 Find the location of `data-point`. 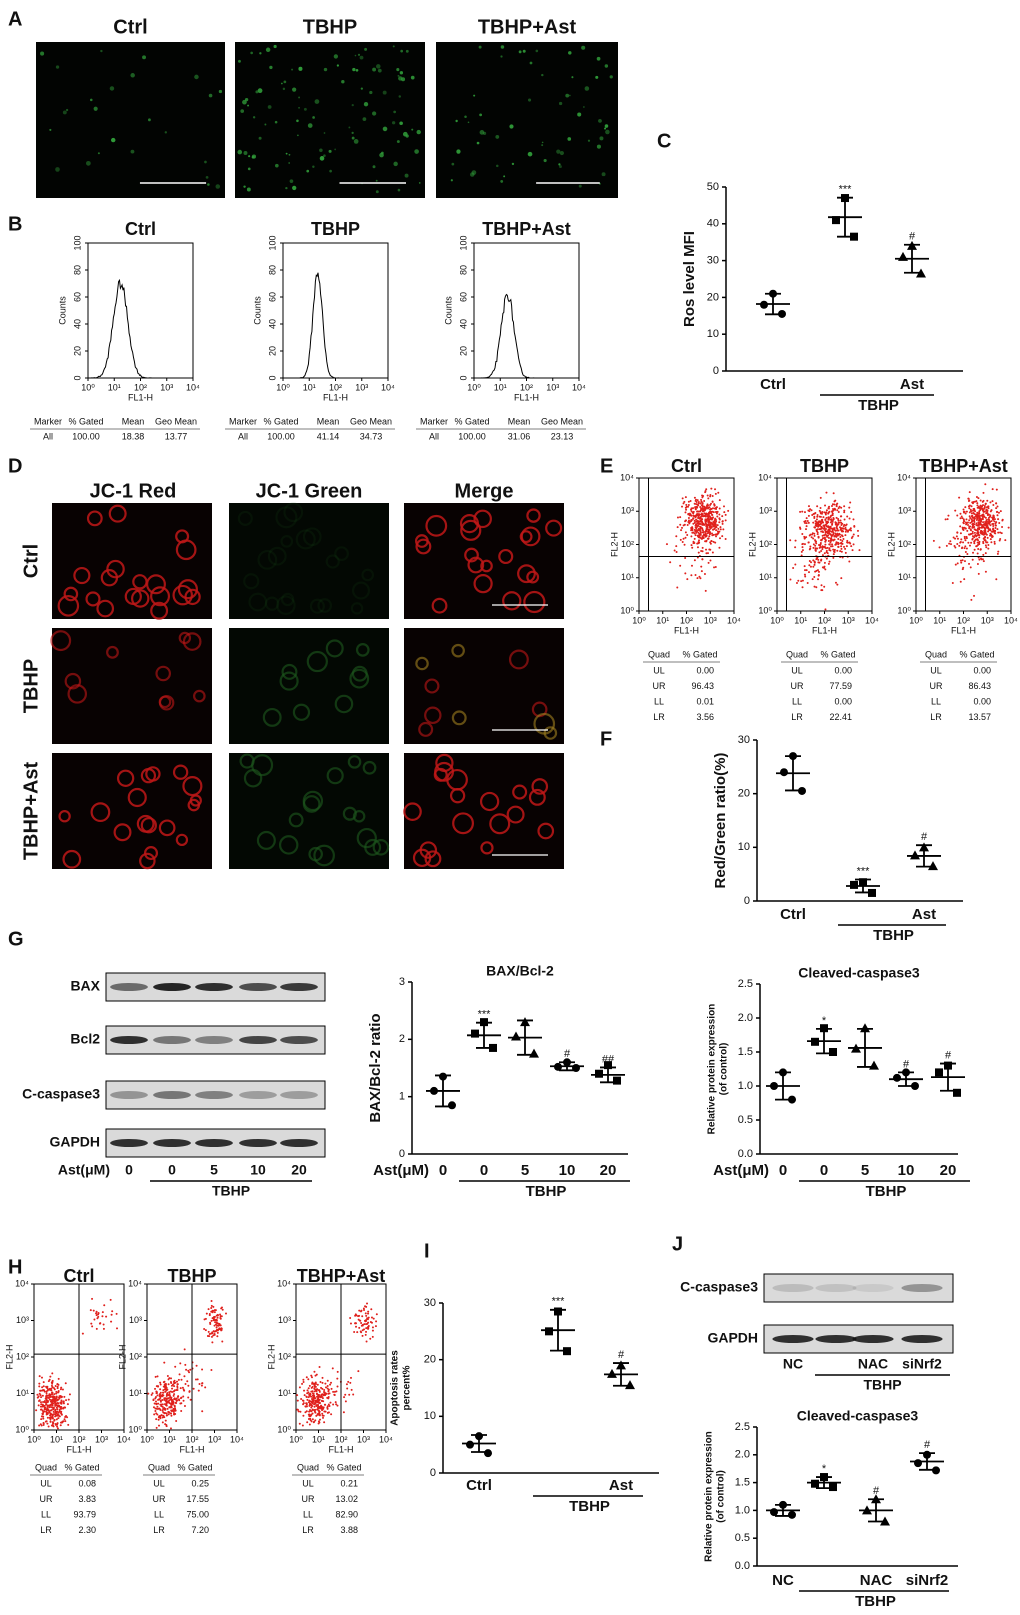

data-point is located at coordinates (792, 1514).